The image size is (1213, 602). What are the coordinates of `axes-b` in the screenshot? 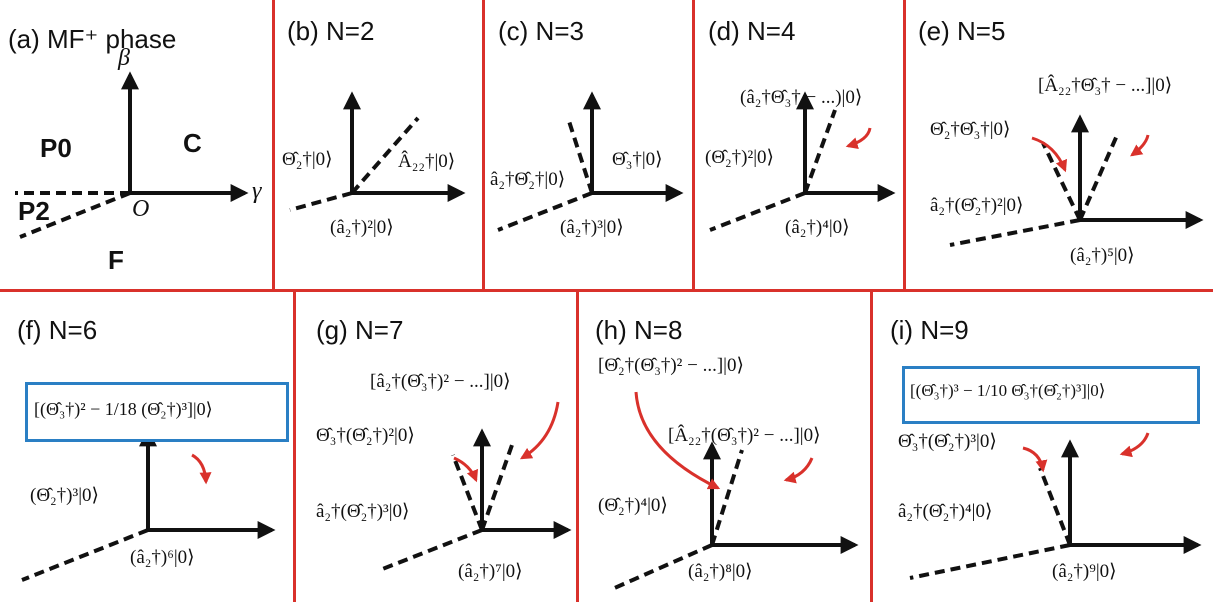 It's located at (377, 151).